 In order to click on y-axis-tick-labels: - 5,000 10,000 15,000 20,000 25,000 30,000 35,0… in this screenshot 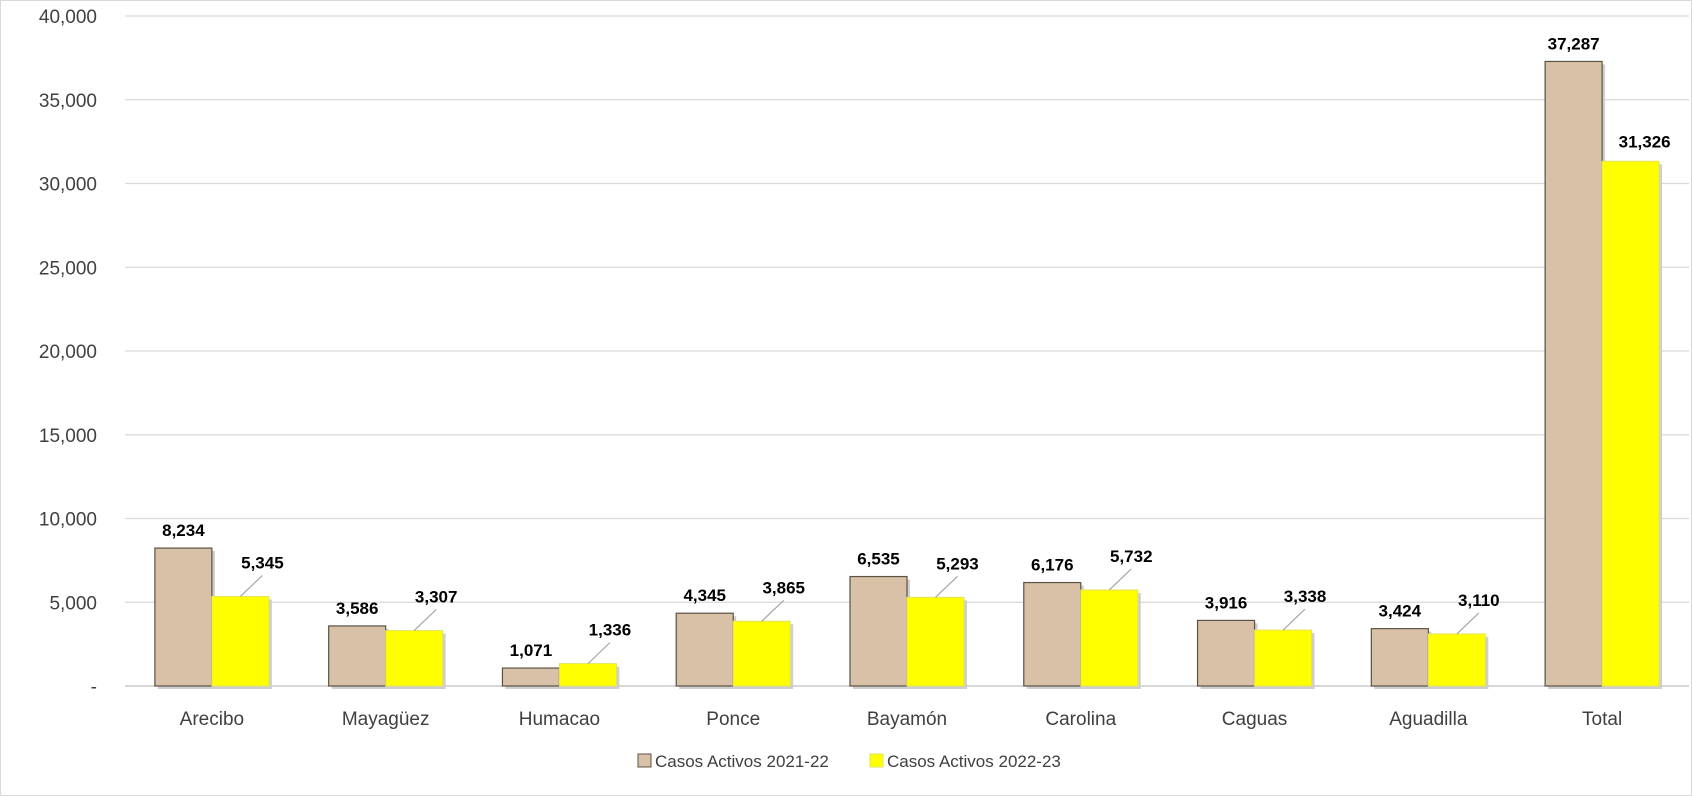, I will do `click(68, 352)`.